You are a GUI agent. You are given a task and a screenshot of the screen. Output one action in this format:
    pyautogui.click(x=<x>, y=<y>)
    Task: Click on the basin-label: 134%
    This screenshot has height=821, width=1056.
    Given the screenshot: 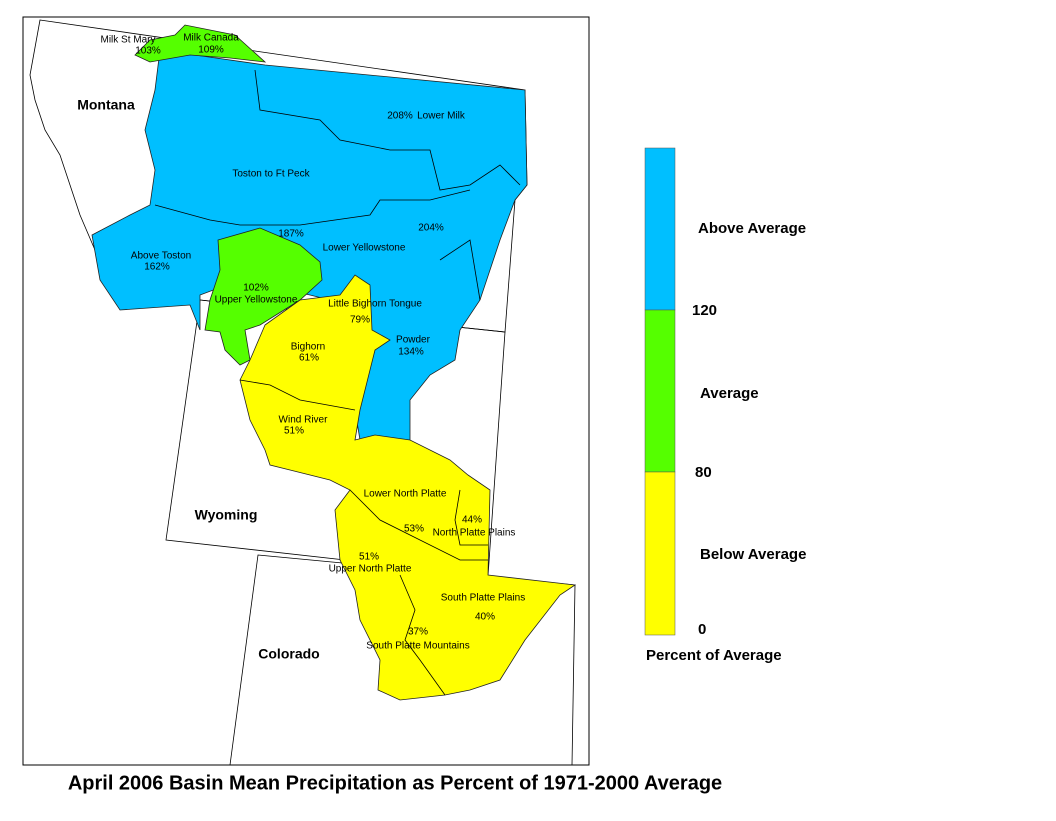 What is the action you would take?
    pyautogui.click(x=411, y=352)
    